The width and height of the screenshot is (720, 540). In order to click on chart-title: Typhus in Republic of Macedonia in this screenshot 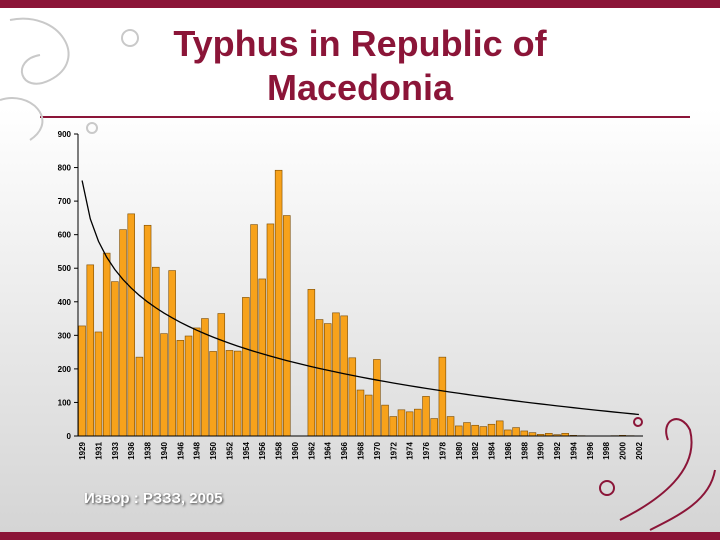, I will do `click(360, 65)`.